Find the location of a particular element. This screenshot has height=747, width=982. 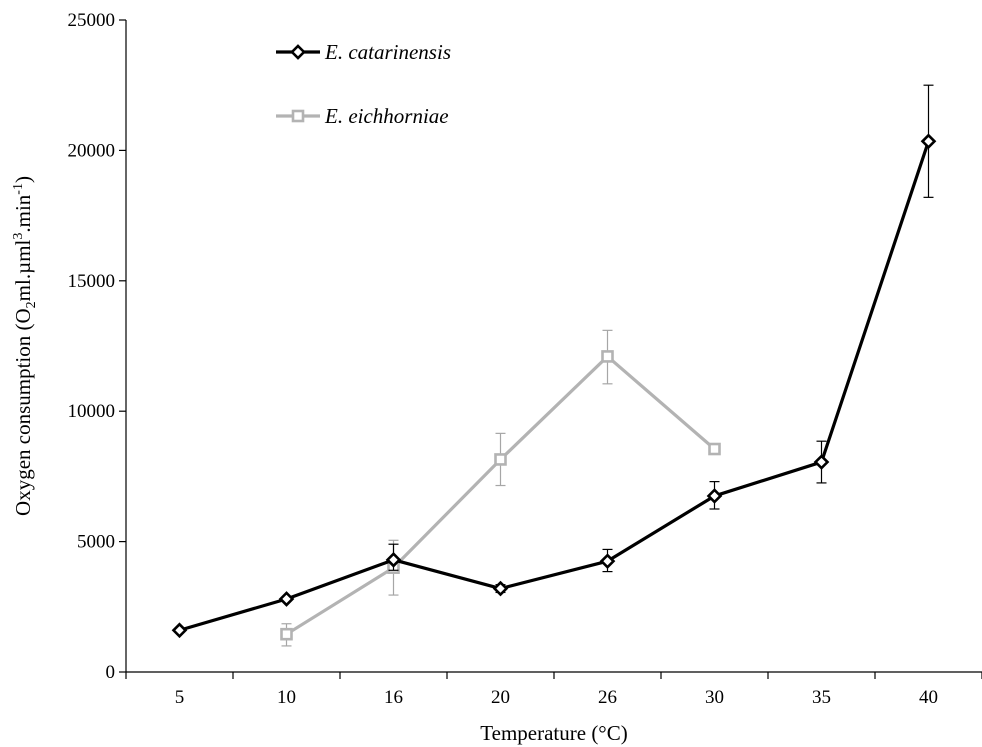

y-title-sup1: 3 is located at coordinates (18, 236).